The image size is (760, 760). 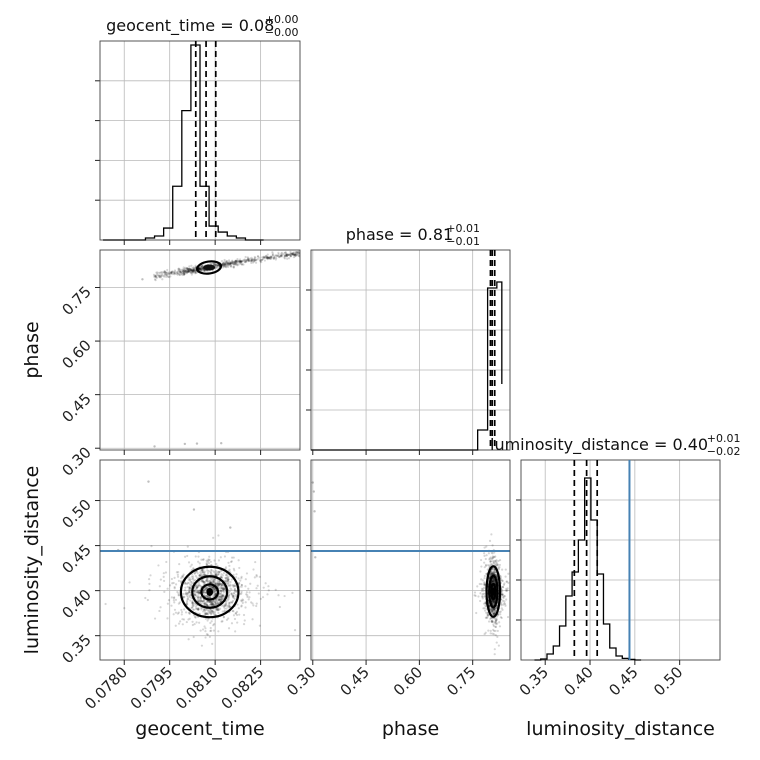 I want to click on contour-core, so click(x=210, y=591).